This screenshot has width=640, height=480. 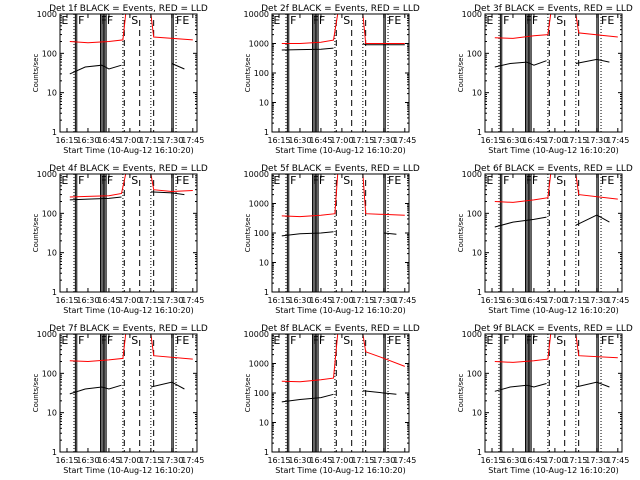 What do you see at coordinates (128, 169) in the screenshot?
I see `panel-title: Det 4f BLACK = Events, RED = LLD` at bounding box center [128, 169].